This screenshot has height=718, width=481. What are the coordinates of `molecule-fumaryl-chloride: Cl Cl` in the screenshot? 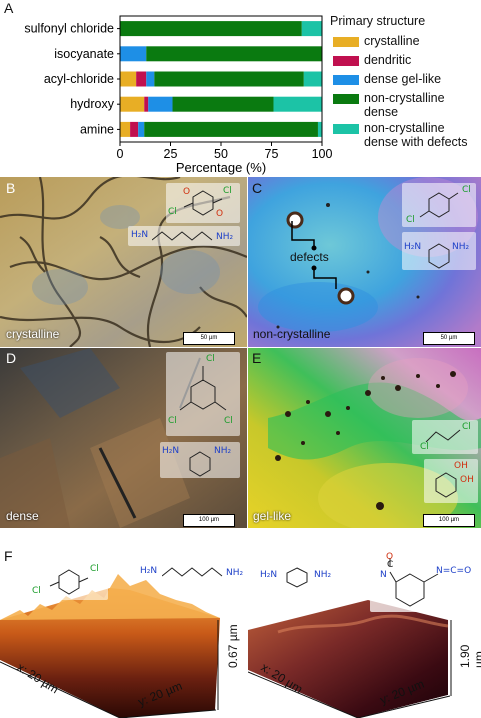 It's located at (445, 437).